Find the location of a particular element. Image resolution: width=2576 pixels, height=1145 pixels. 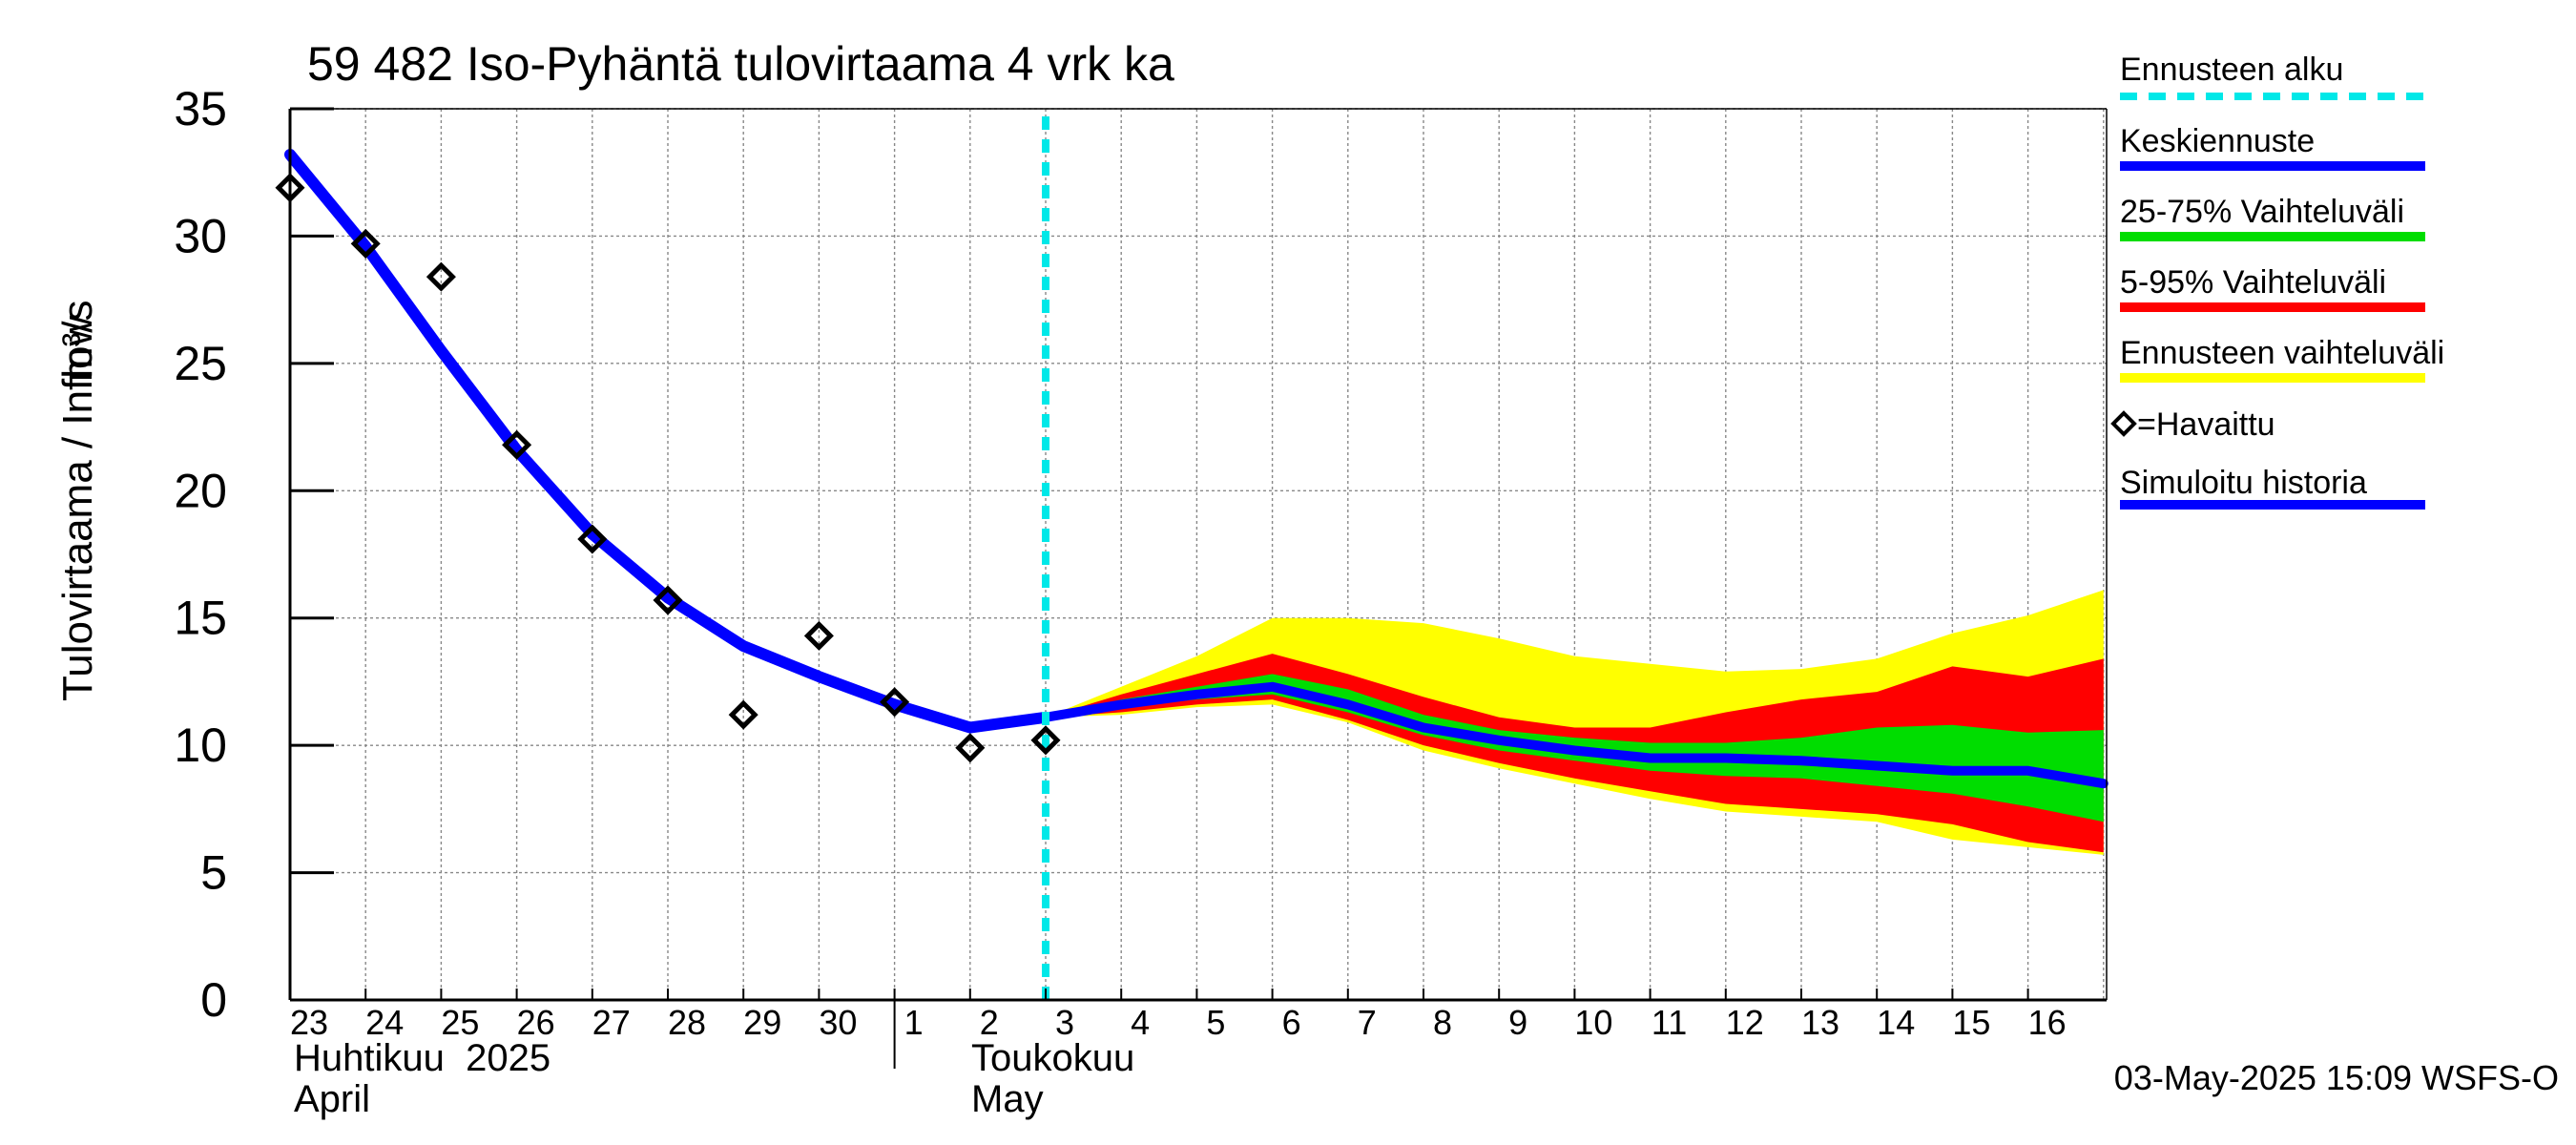

legend-label: 25-75% Vaihteluväli is located at coordinates (2262, 212).